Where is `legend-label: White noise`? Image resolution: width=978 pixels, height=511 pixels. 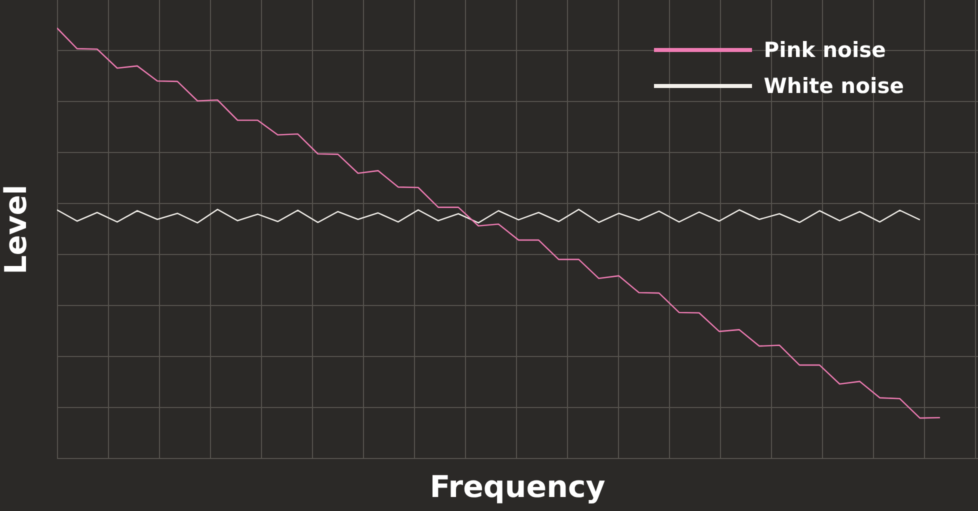 legend-label: White noise is located at coordinates (834, 86).